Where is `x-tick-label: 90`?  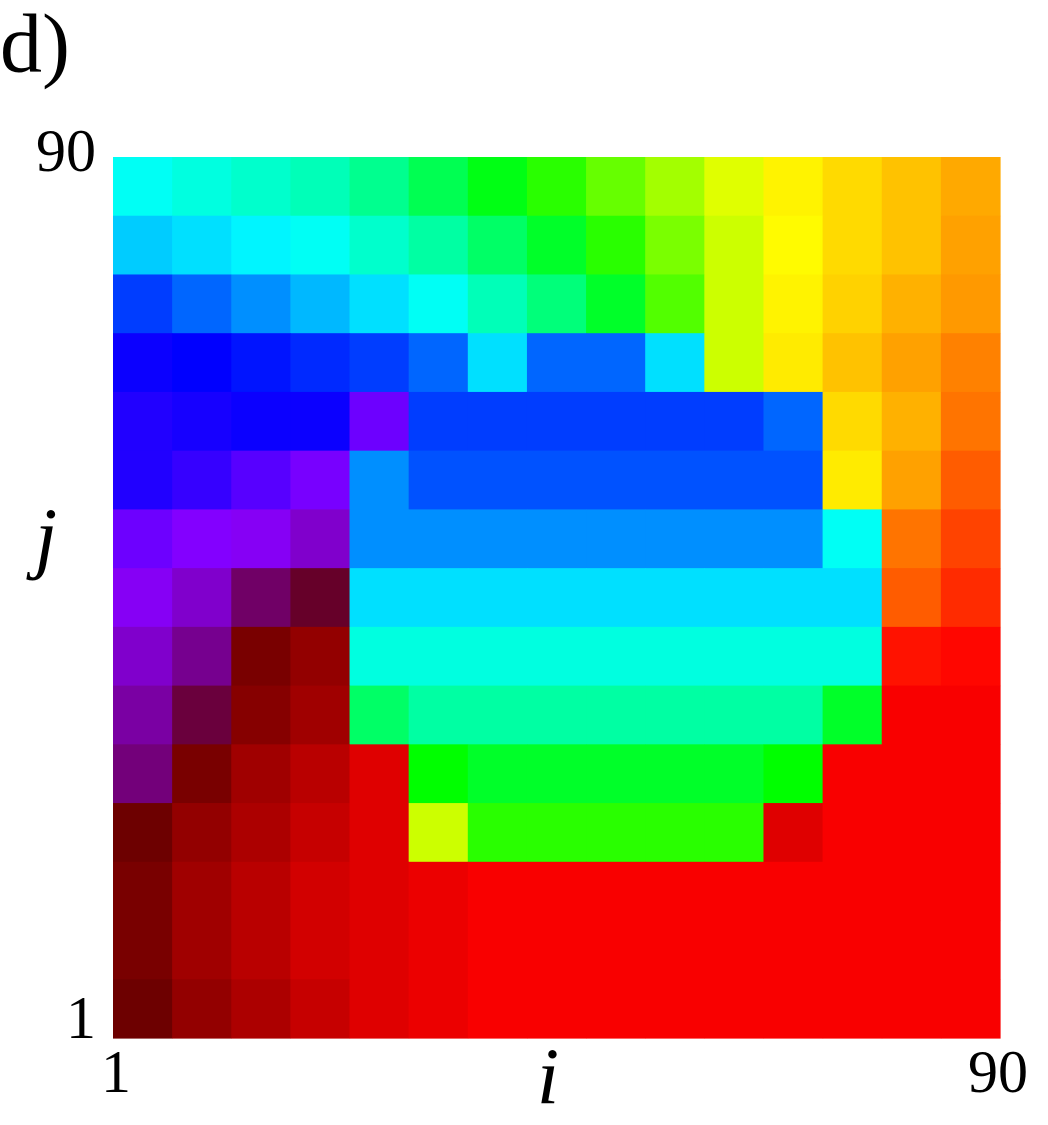 x-tick-label: 90 is located at coordinates (998, 1072).